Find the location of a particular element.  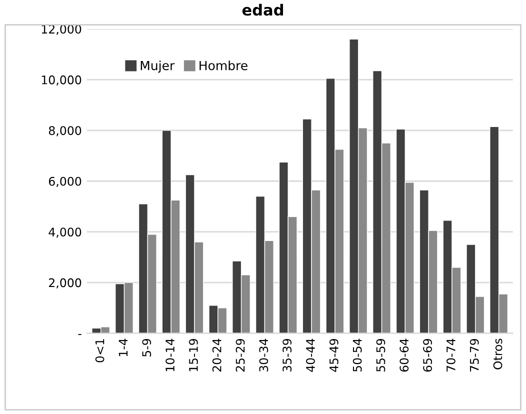

x-tick-label: 10-14 is located at coordinates (170, 355).